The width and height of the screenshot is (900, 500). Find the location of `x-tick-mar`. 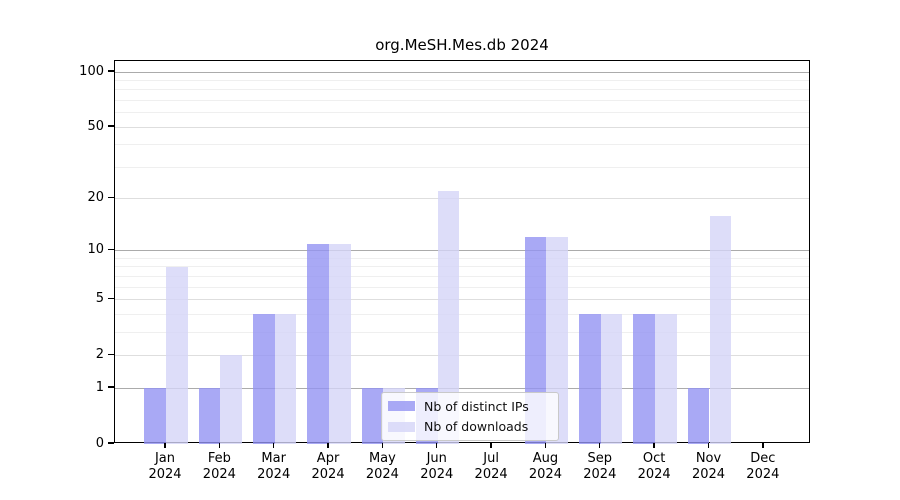

x-tick-mar is located at coordinates (274, 445).